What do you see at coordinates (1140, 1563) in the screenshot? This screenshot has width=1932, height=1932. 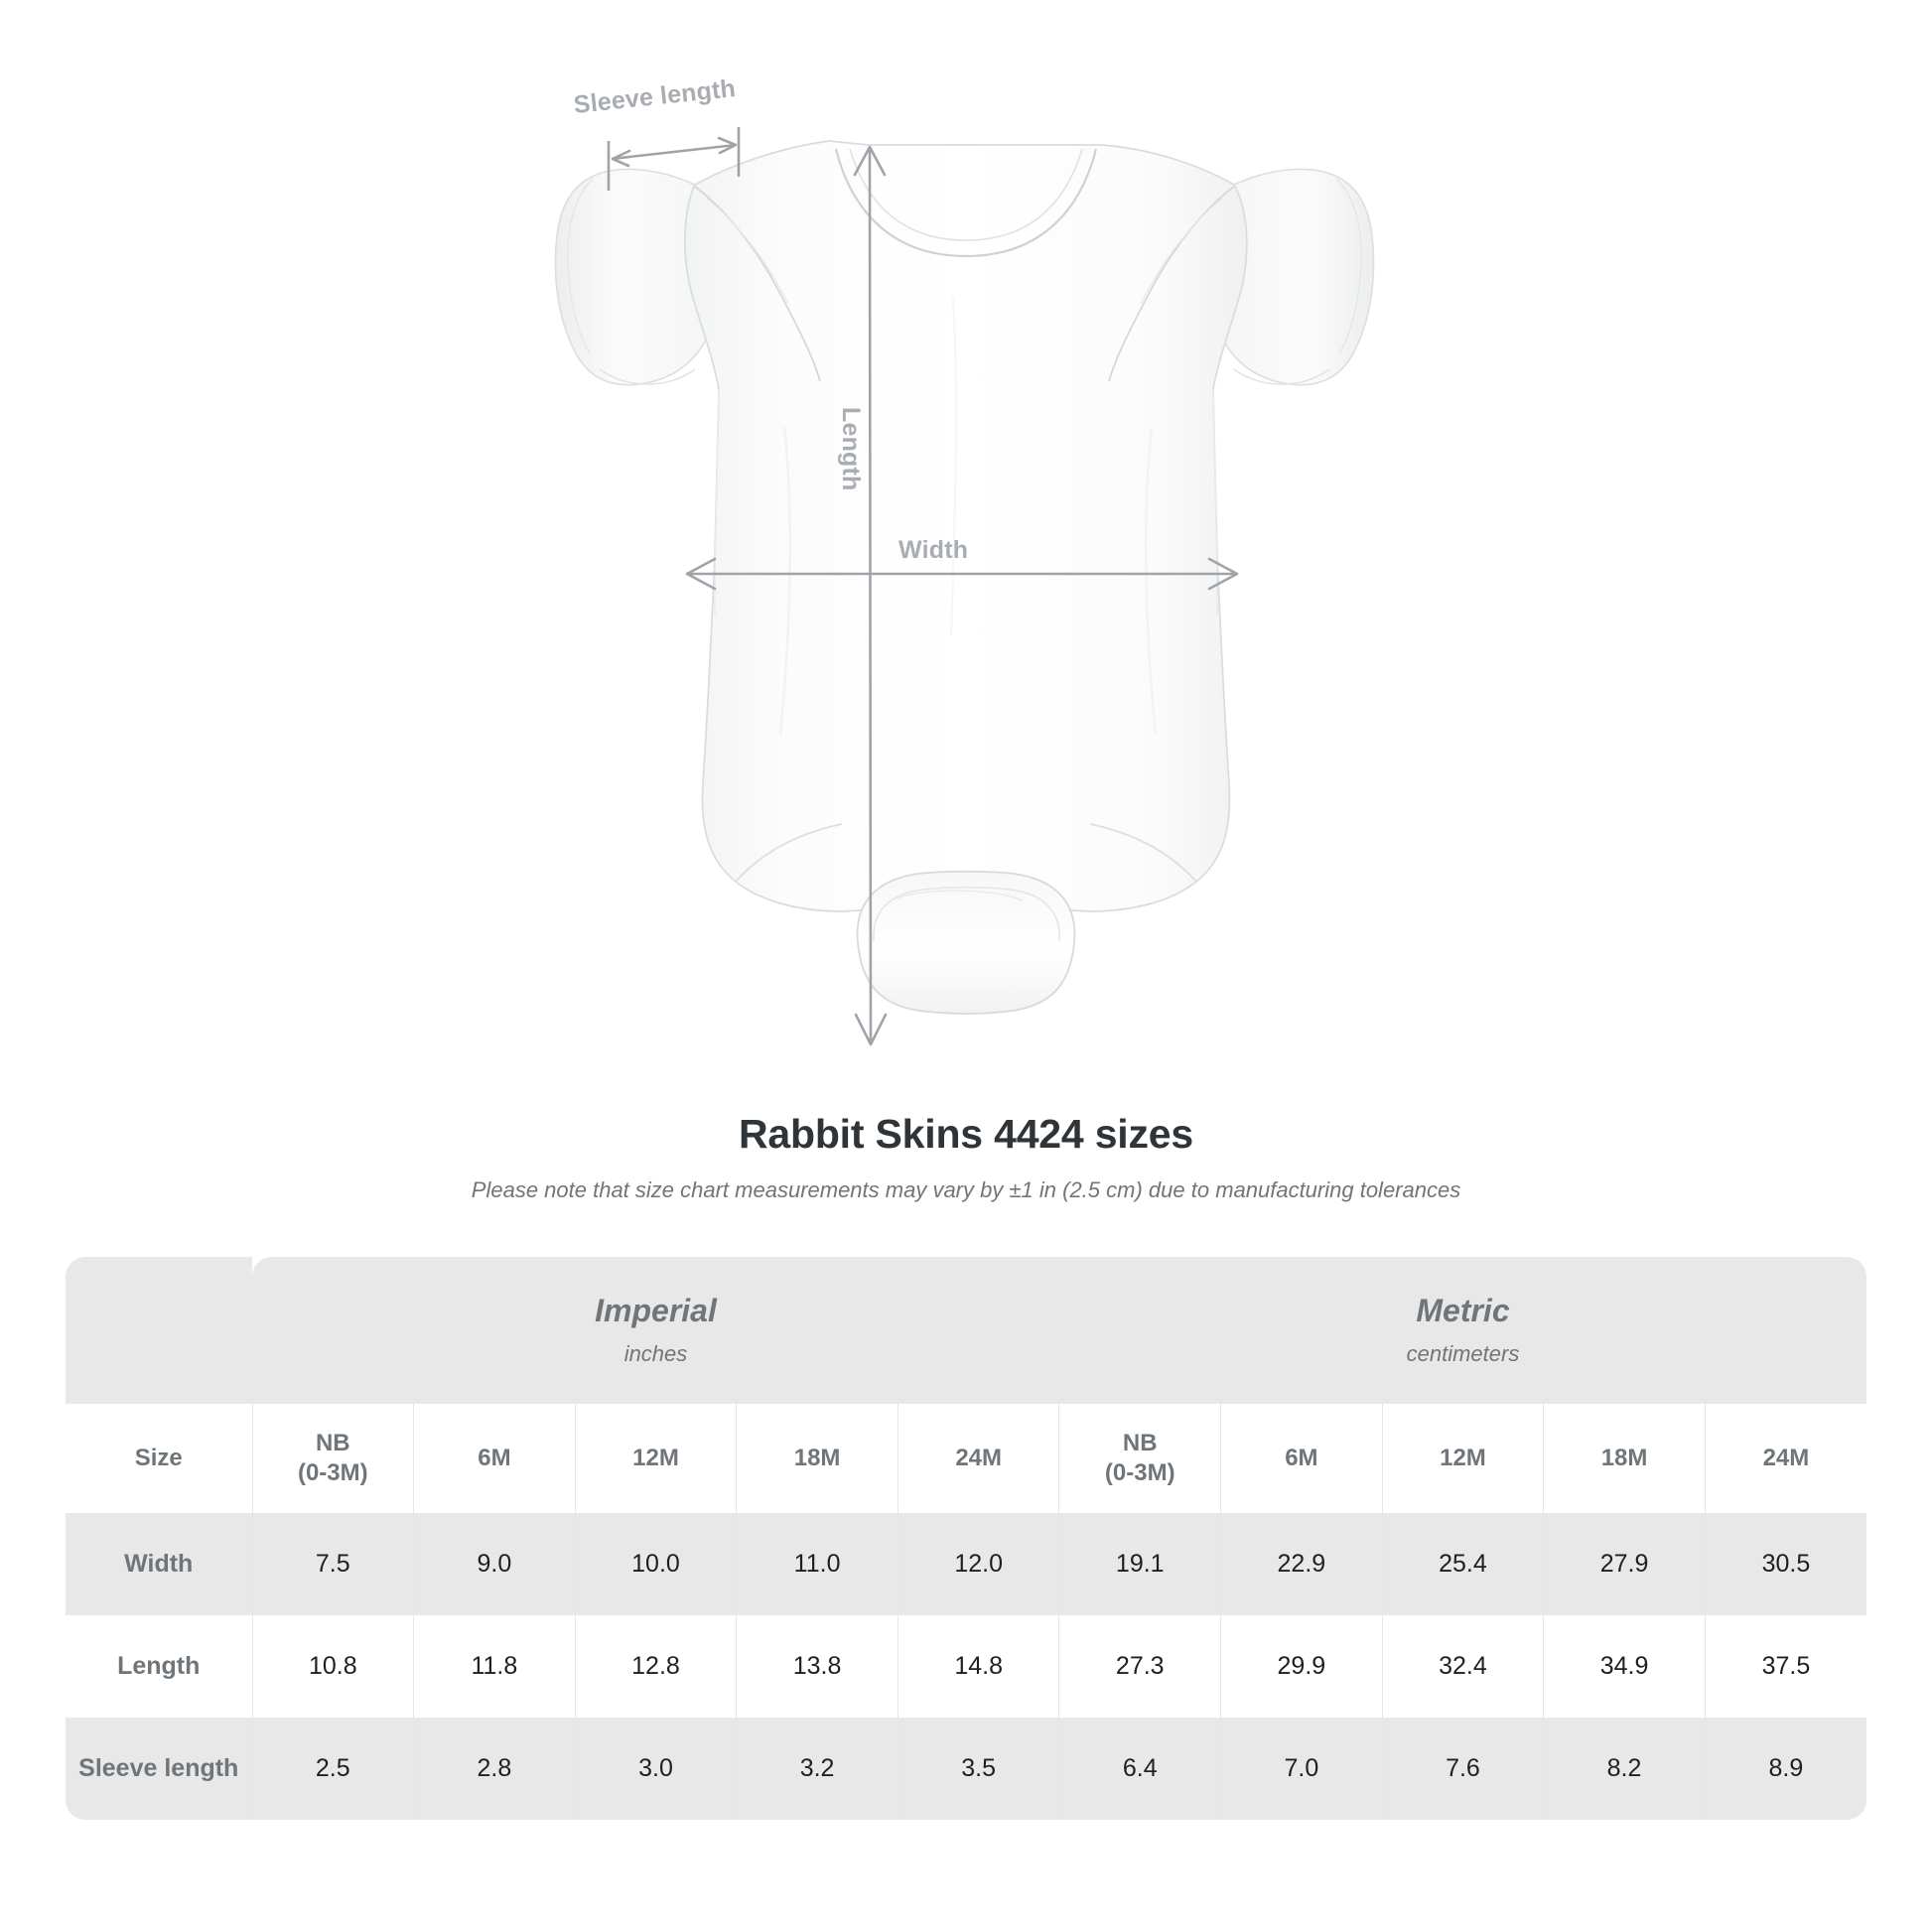 I see `cell-width-metric-nb: 19.1` at bounding box center [1140, 1563].